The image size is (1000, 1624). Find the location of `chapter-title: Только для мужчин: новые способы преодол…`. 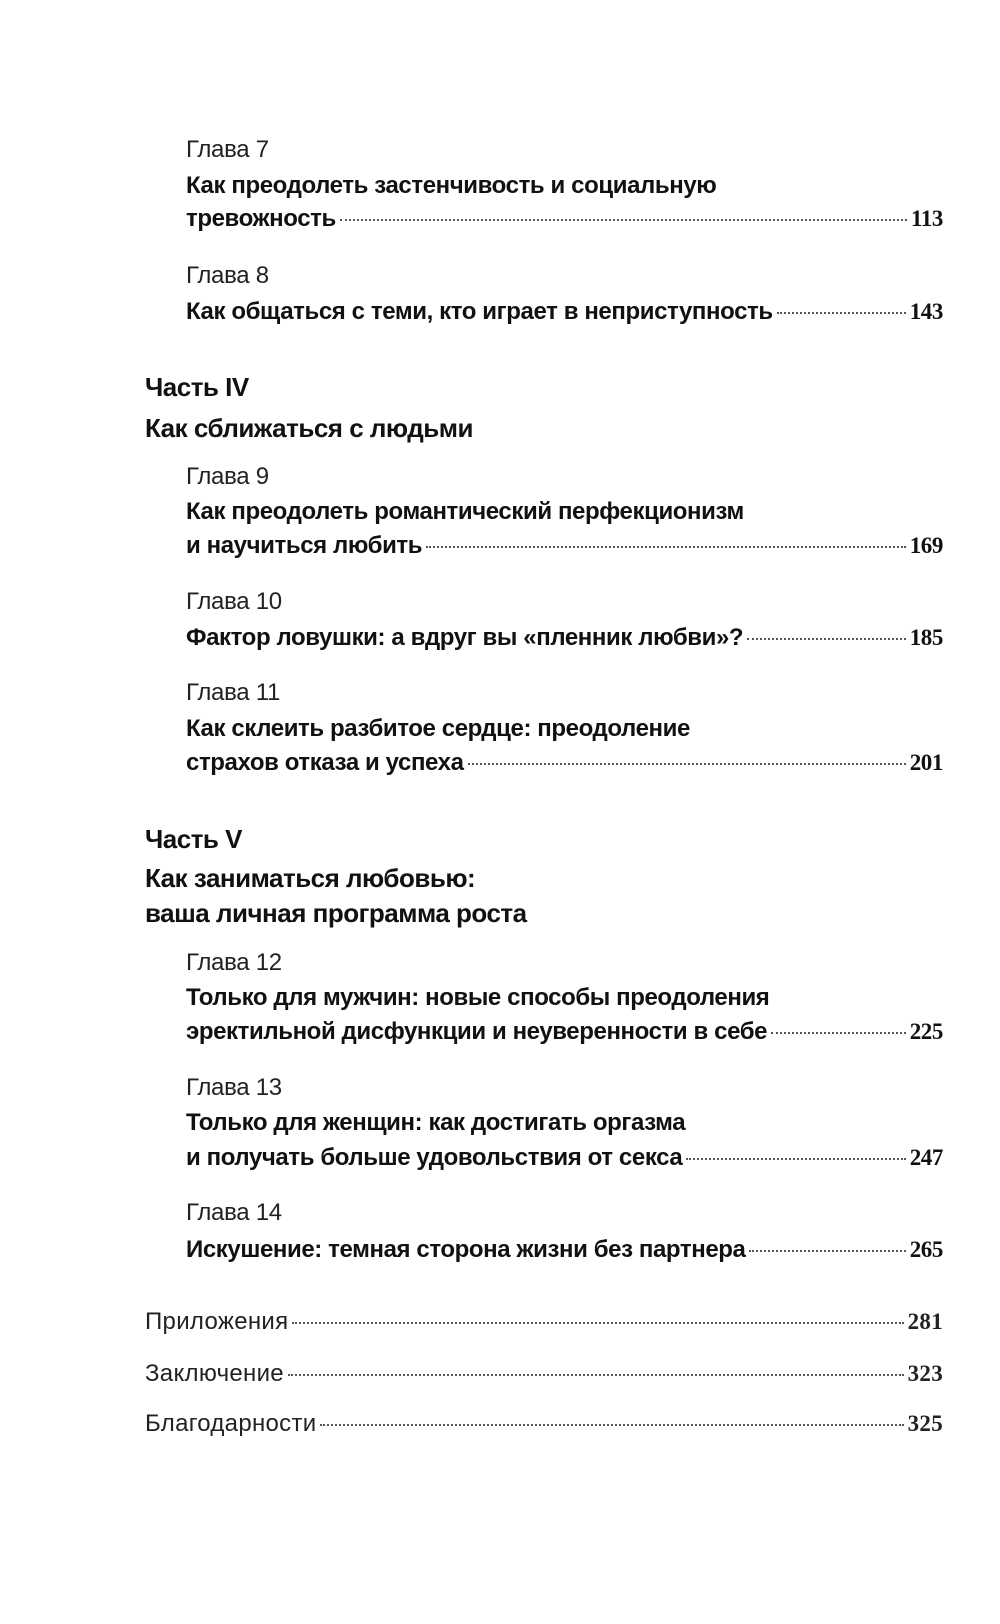

chapter-title: Только для мужчин: новые способы преодол… is located at coordinates (478, 997).